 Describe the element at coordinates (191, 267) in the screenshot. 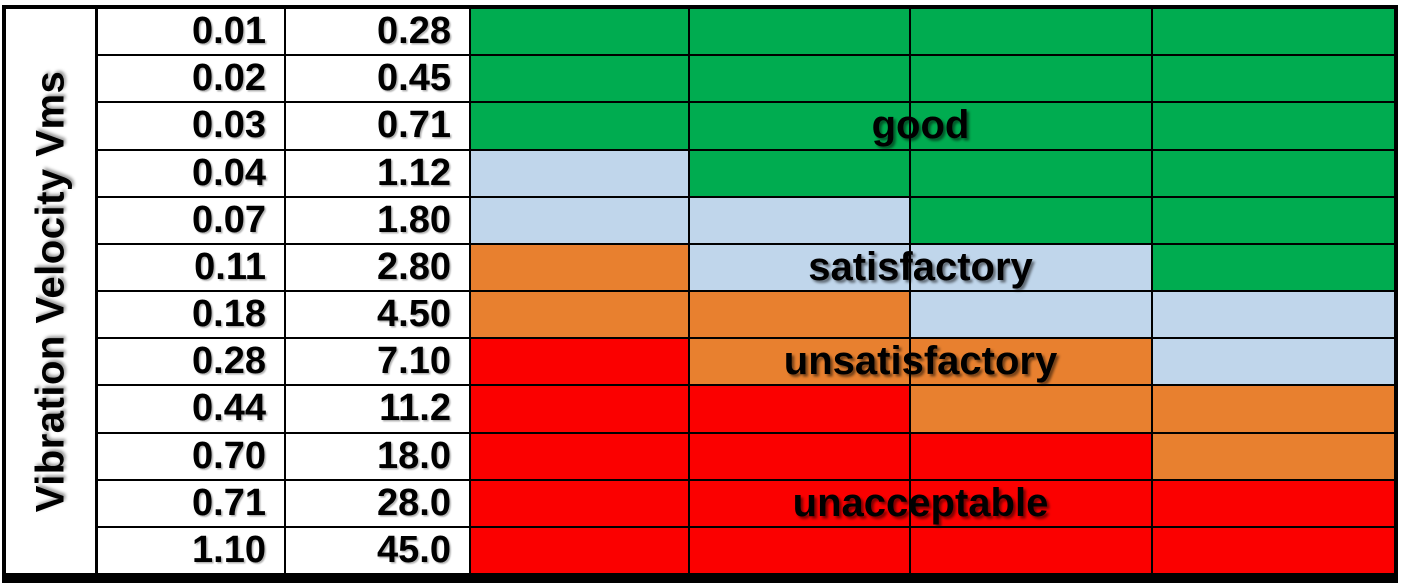

I see `velocity-in-s-cell: 0.11` at that location.